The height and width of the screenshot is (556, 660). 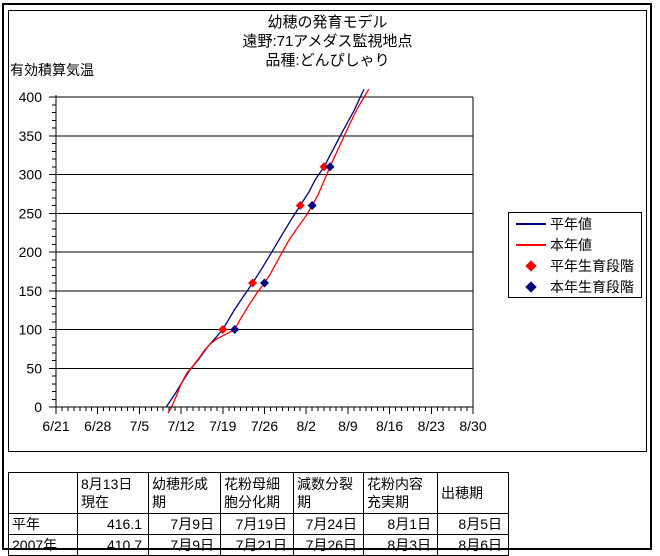 I want to click on legend-item-heinen-line: 平年値, so click(x=575, y=223).